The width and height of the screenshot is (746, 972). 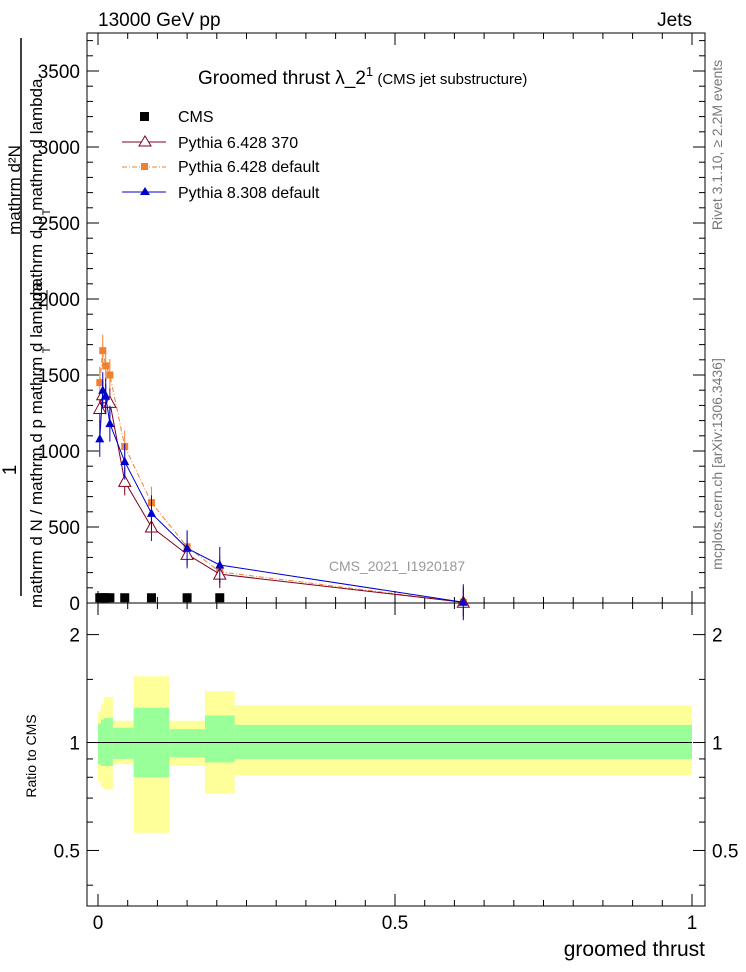 I want to click on ratio-tick-label: 0.5, so click(x=67, y=851).